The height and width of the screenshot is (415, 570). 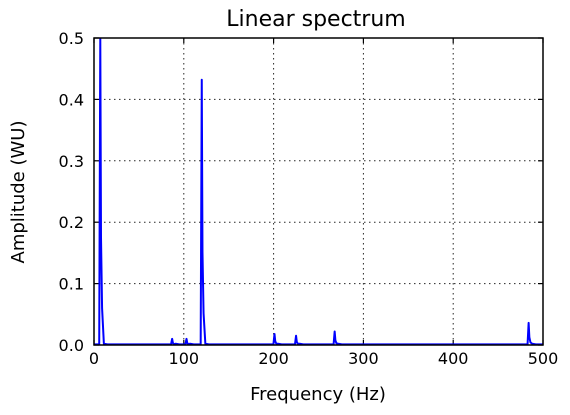 I want to click on y-tick-label: 0.0, so click(x=71, y=345).